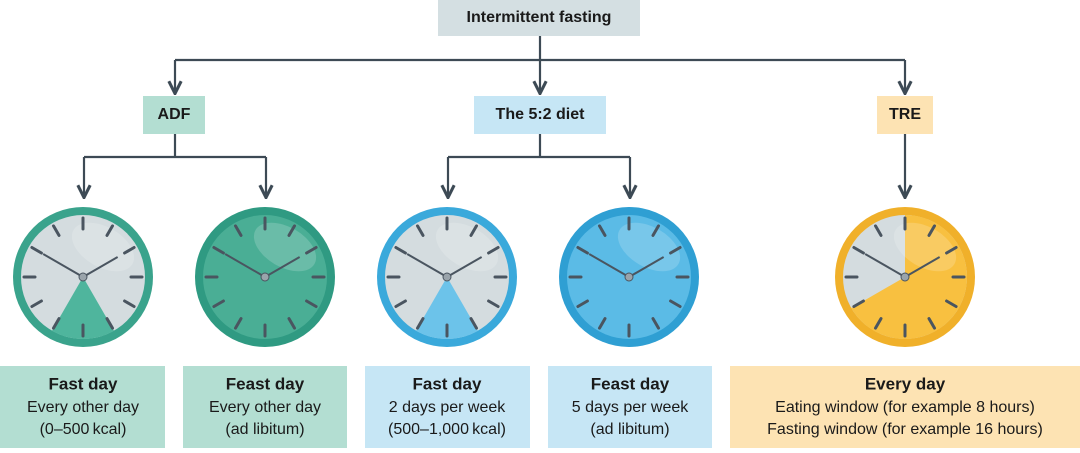  Describe the element at coordinates (83, 429) in the screenshot. I see `panel-line: (0–500 kcal)` at that location.